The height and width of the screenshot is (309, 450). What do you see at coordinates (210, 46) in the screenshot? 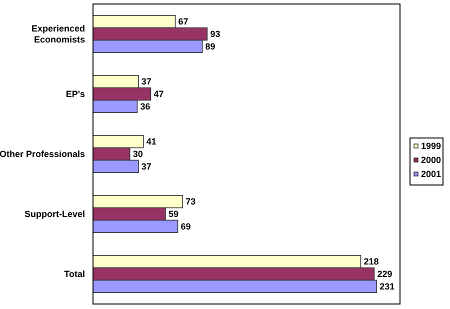
I see `data-label: 89` at bounding box center [210, 46].